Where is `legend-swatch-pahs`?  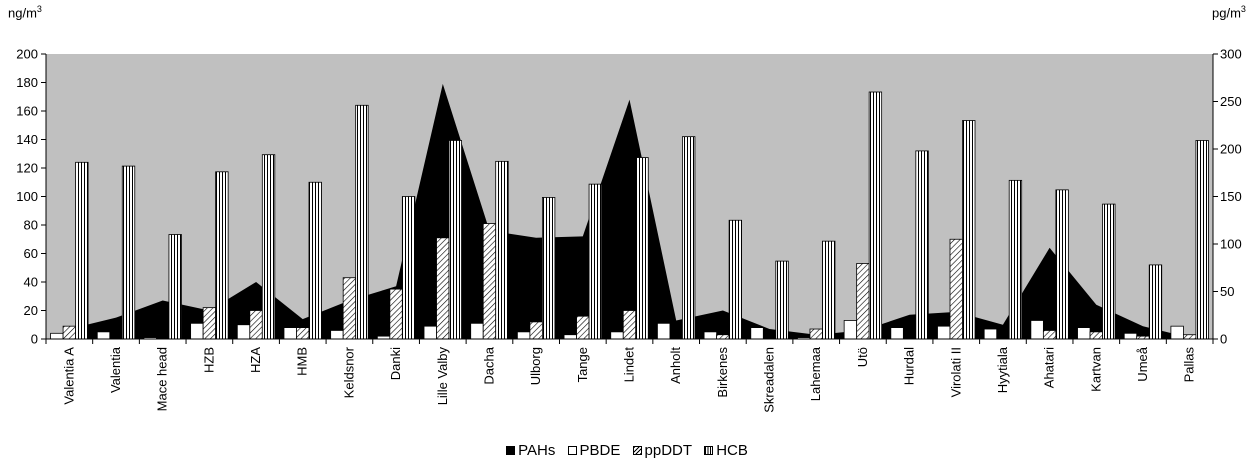
legend-swatch-pahs is located at coordinates (511, 450).